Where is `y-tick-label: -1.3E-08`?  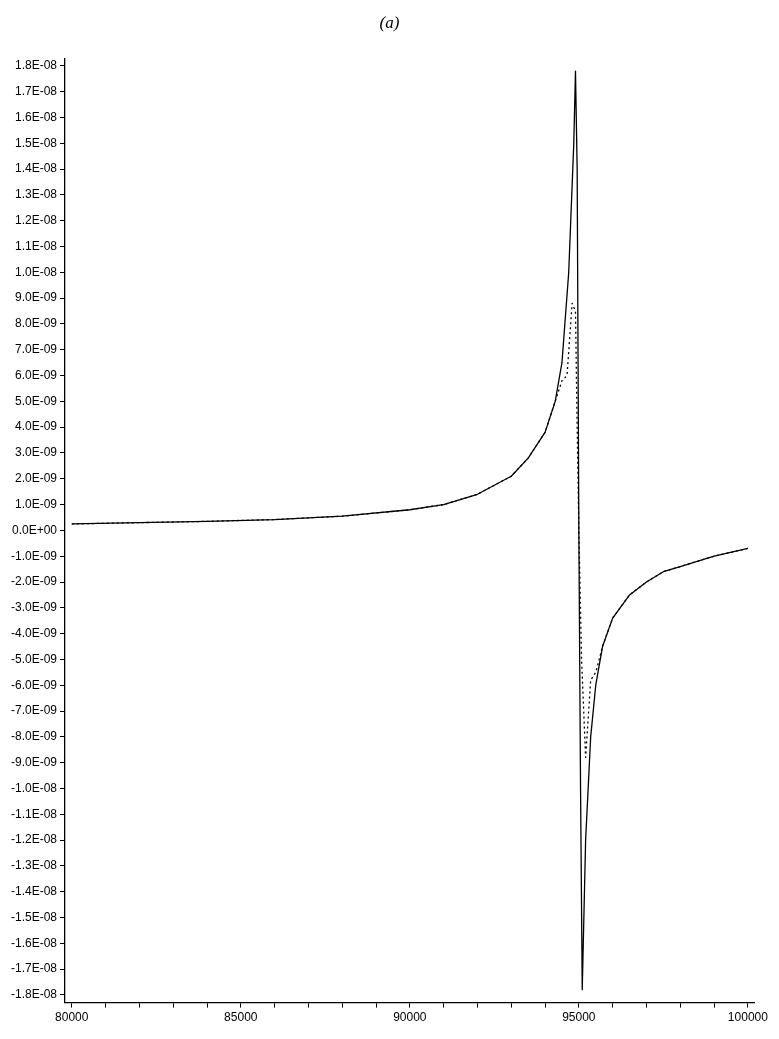 y-tick-label: -1.3E-08 is located at coordinates (34, 865).